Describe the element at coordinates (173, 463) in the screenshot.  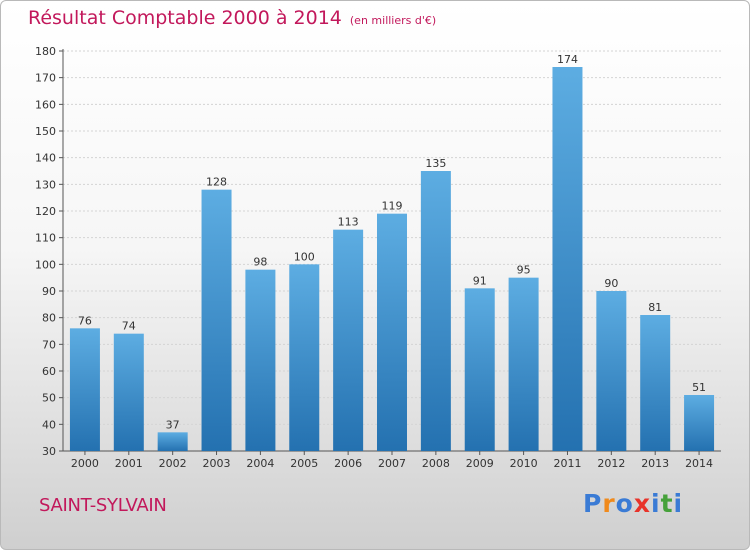
I see `x-tick-label: 2002` at that location.